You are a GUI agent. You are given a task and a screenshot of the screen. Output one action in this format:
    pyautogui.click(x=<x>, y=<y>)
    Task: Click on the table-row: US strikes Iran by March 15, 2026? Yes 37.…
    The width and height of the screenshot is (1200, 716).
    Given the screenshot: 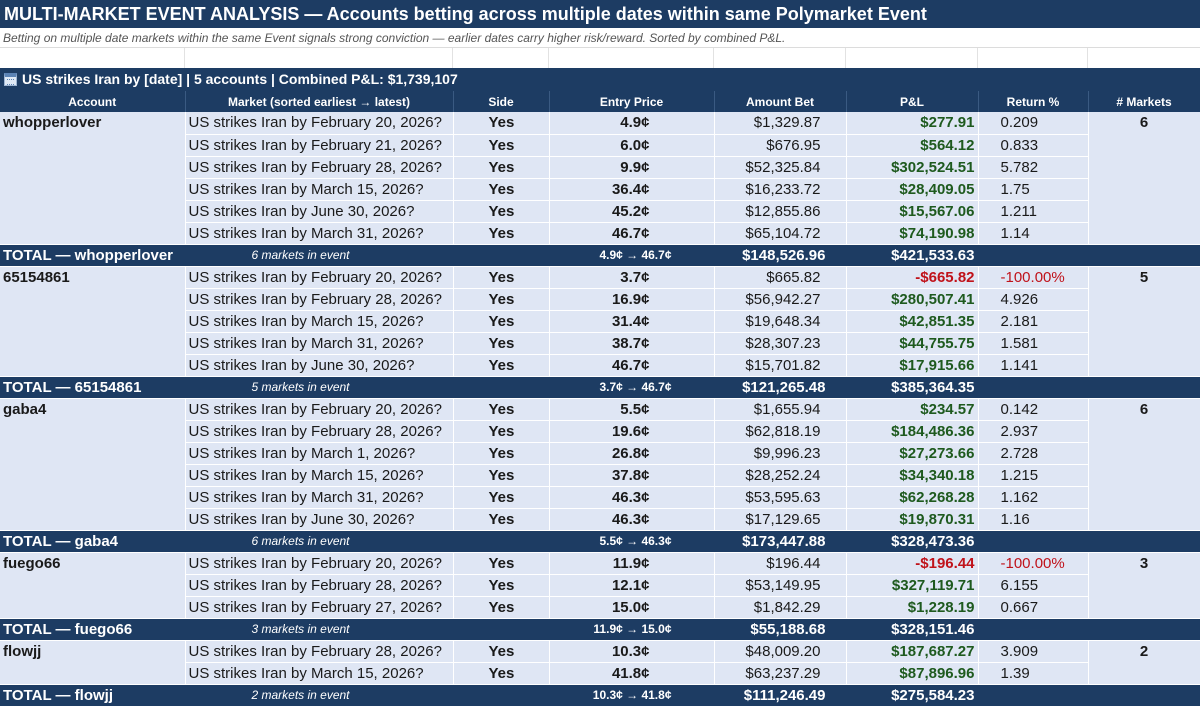 What is the action you would take?
    pyautogui.click(x=600, y=475)
    